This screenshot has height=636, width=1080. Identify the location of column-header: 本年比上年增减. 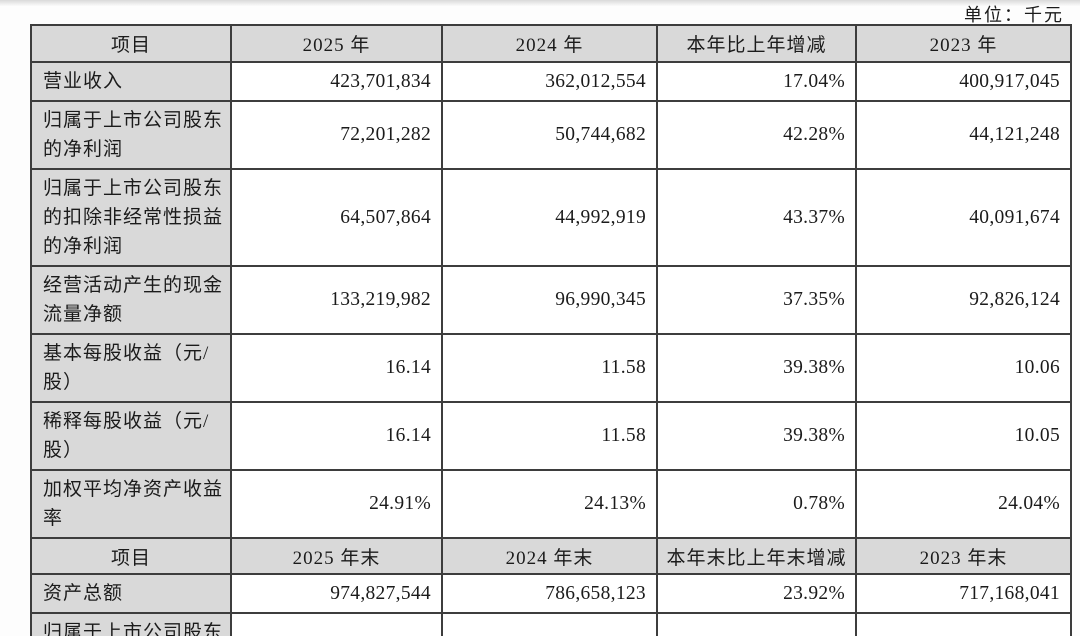
(756, 43).